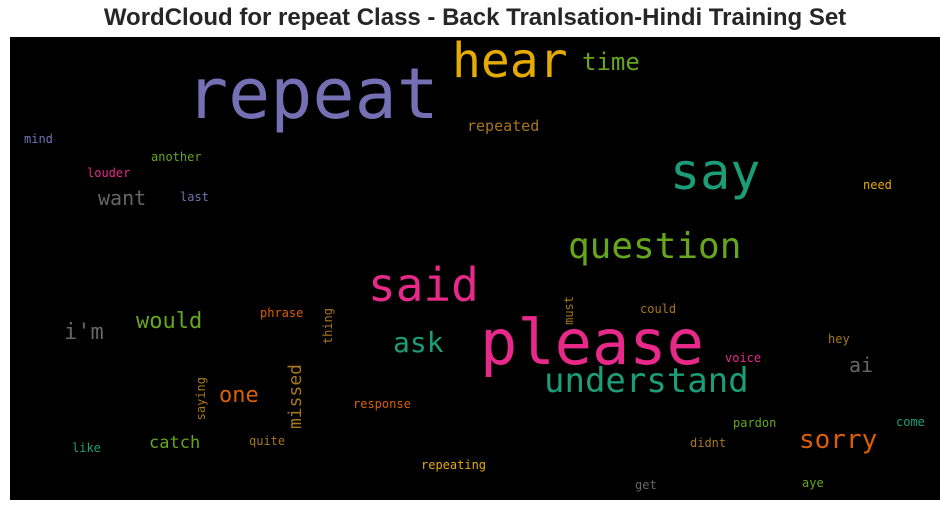 This screenshot has width=950, height=511. I want to click on word-like: like, so click(86, 448).